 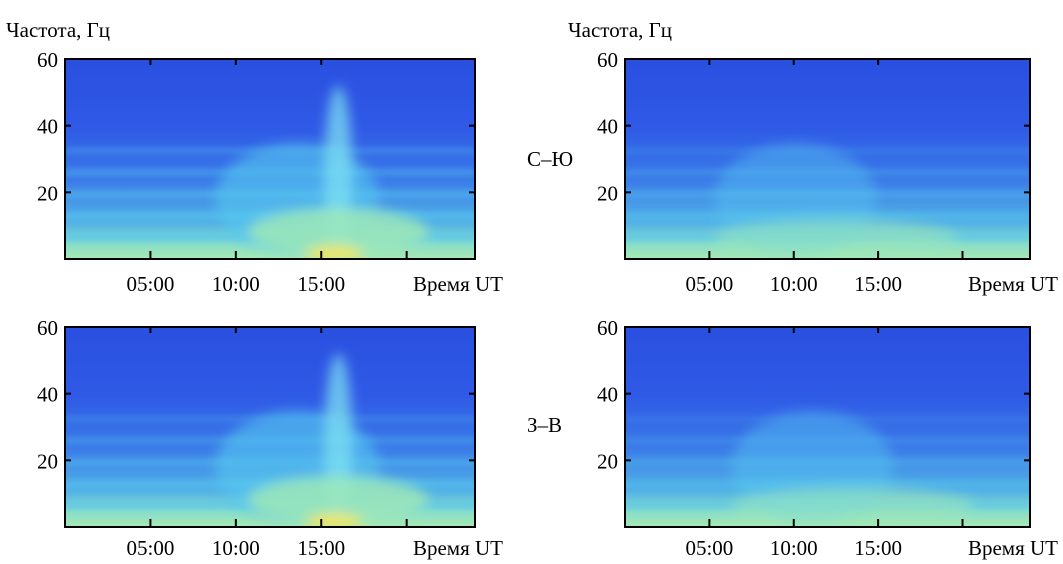 I want to click on panel-1-ylabel: Частота, Гц, so click(x=58, y=30).